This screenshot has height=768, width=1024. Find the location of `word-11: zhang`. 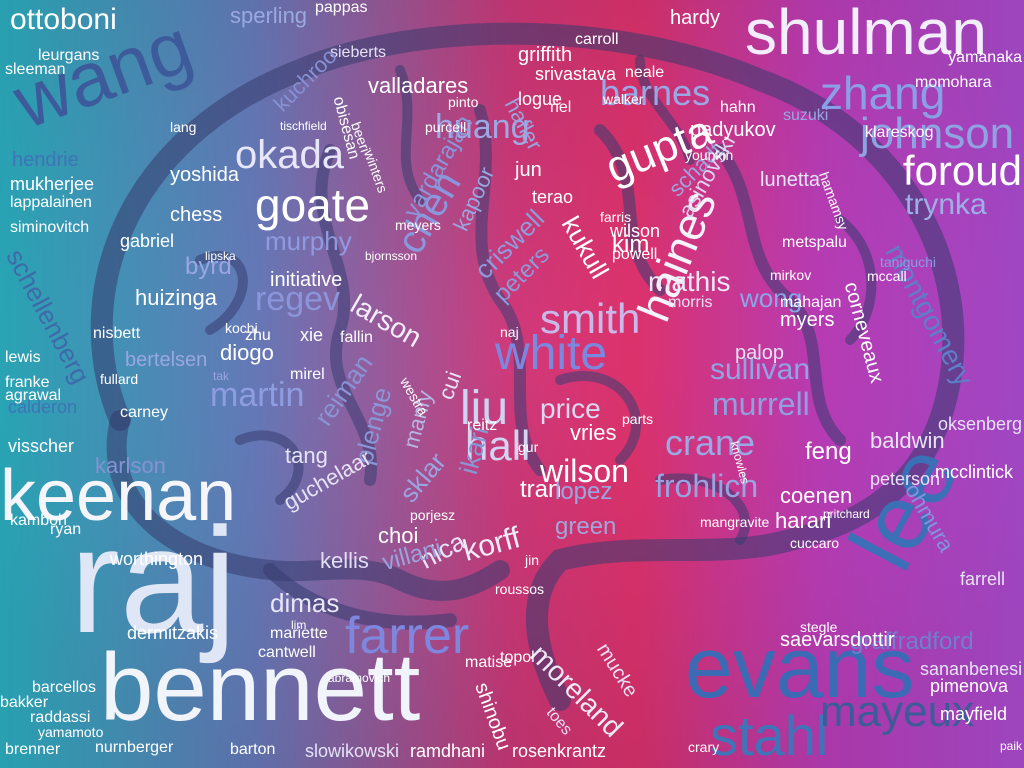

word-11: zhang is located at coordinates (883, 93).